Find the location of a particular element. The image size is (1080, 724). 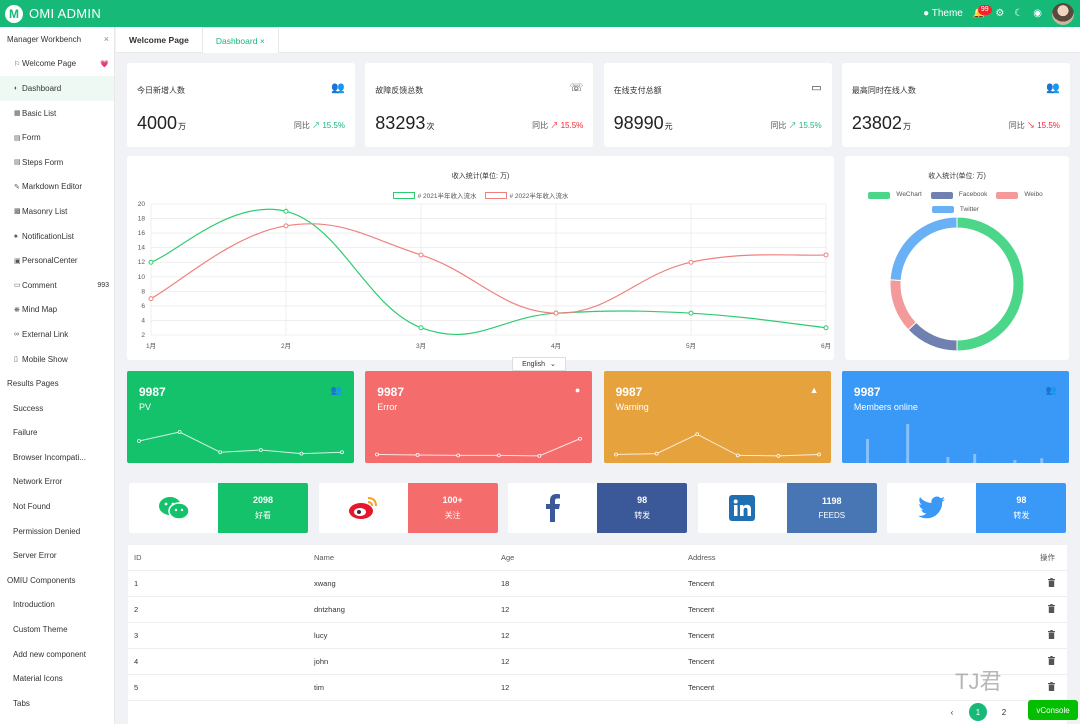

sidebar-item-welcome-page: ⚐ Welcome Page 💗 is located at coordinates (57, 64).